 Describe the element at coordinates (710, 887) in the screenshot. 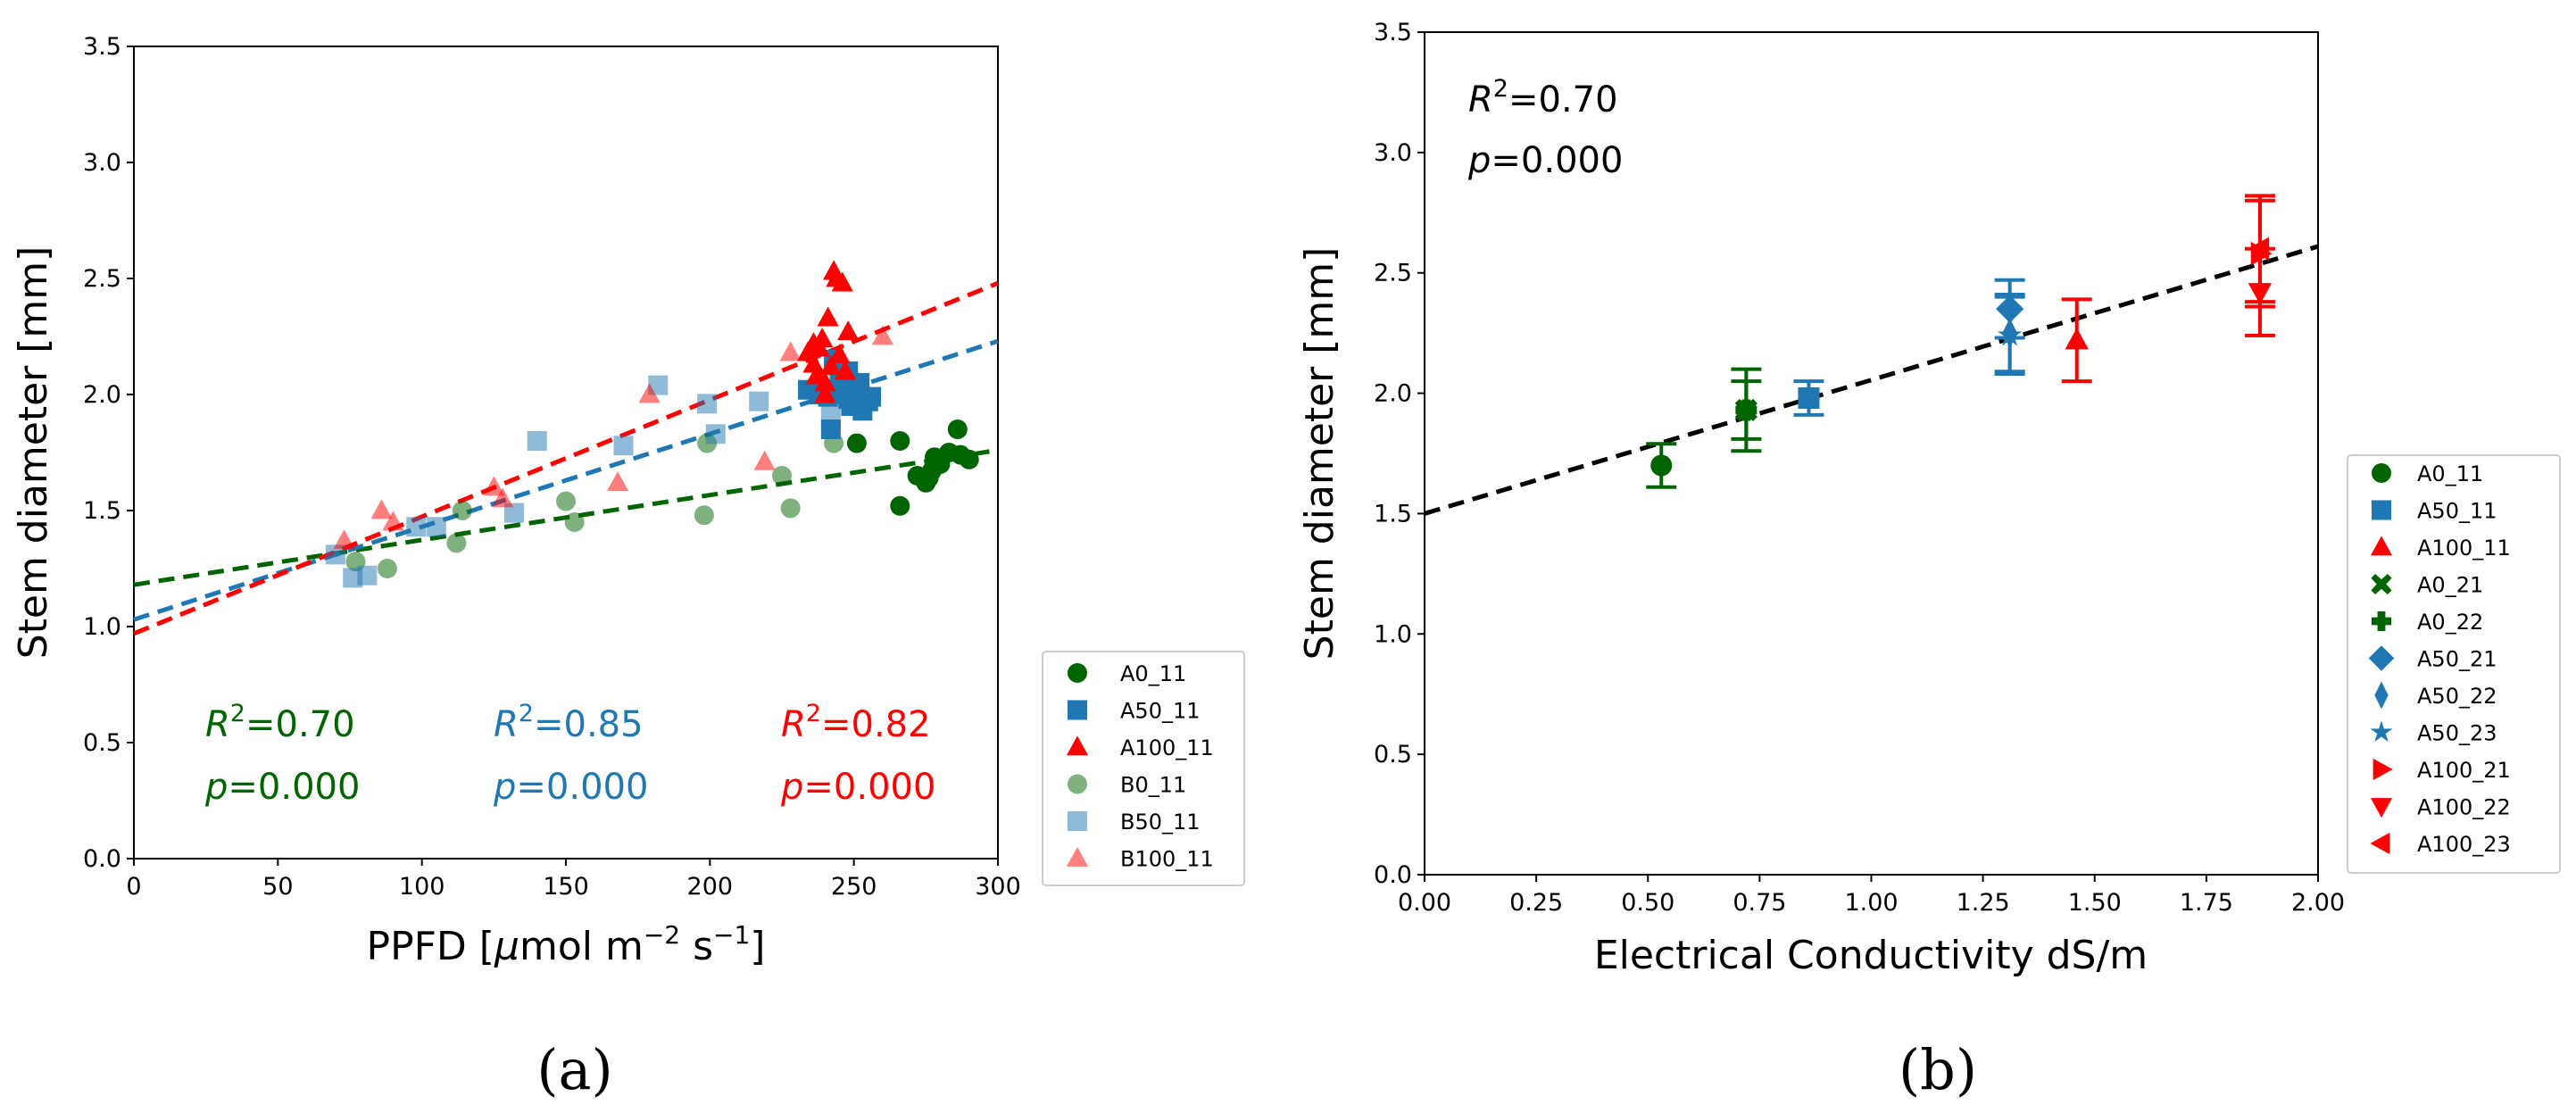

I see `x-tick-label: 200` at that location.